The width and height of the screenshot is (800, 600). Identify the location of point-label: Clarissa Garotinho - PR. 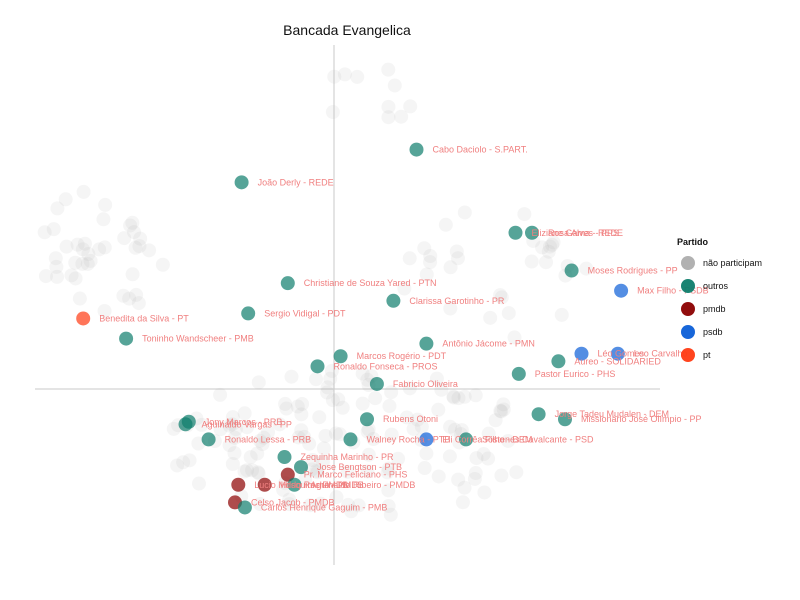
(457, 301).